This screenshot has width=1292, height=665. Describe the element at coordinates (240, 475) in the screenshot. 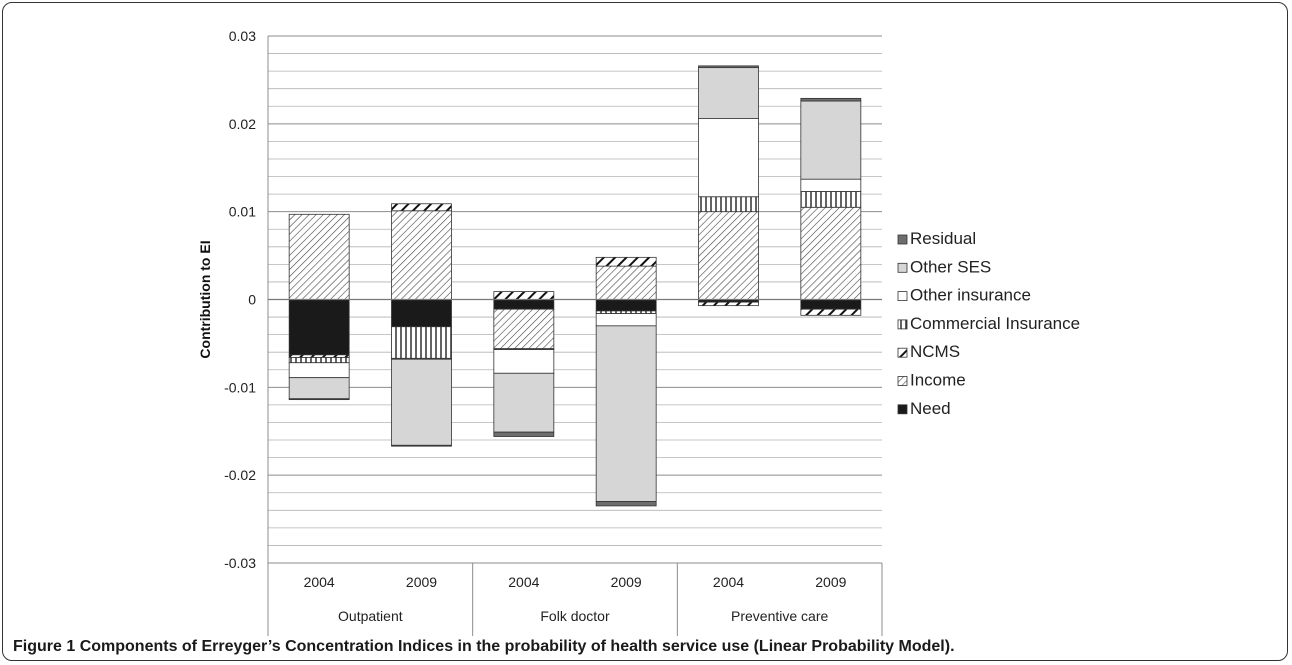

I see `y-tick-label: -0.02` at that location.